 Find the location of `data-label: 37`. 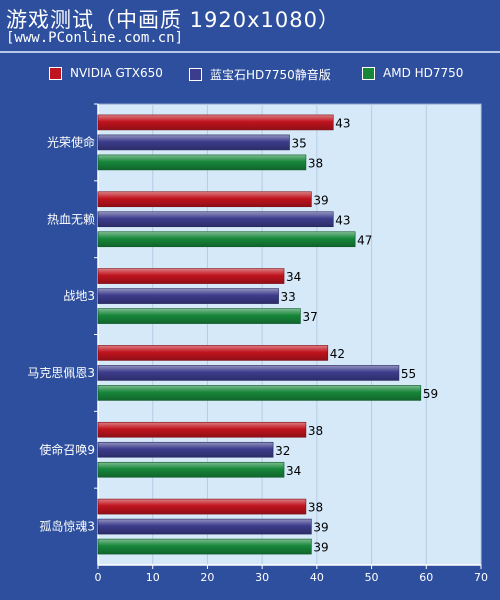

data-label: 37 is located at coordinates (309, 317).